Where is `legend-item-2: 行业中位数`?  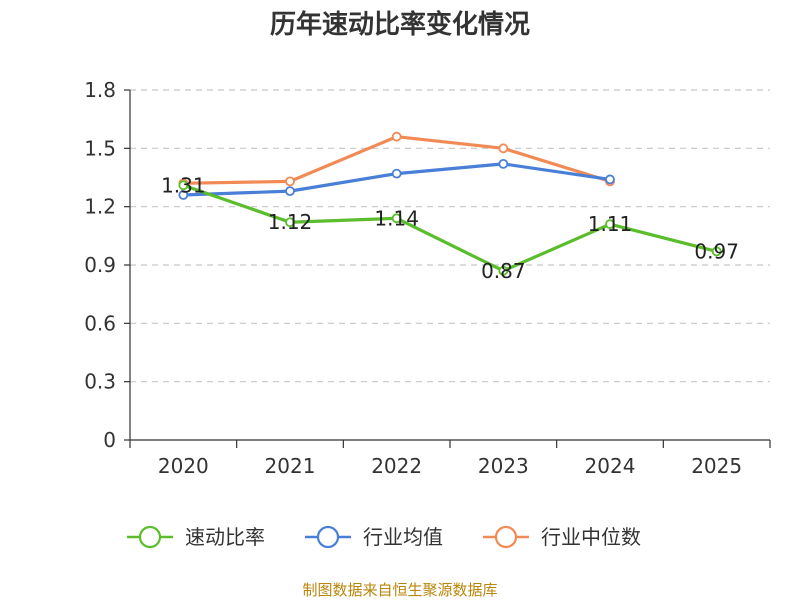 legend-item-2: 行业中位数 is located at coordinates (562, 537).